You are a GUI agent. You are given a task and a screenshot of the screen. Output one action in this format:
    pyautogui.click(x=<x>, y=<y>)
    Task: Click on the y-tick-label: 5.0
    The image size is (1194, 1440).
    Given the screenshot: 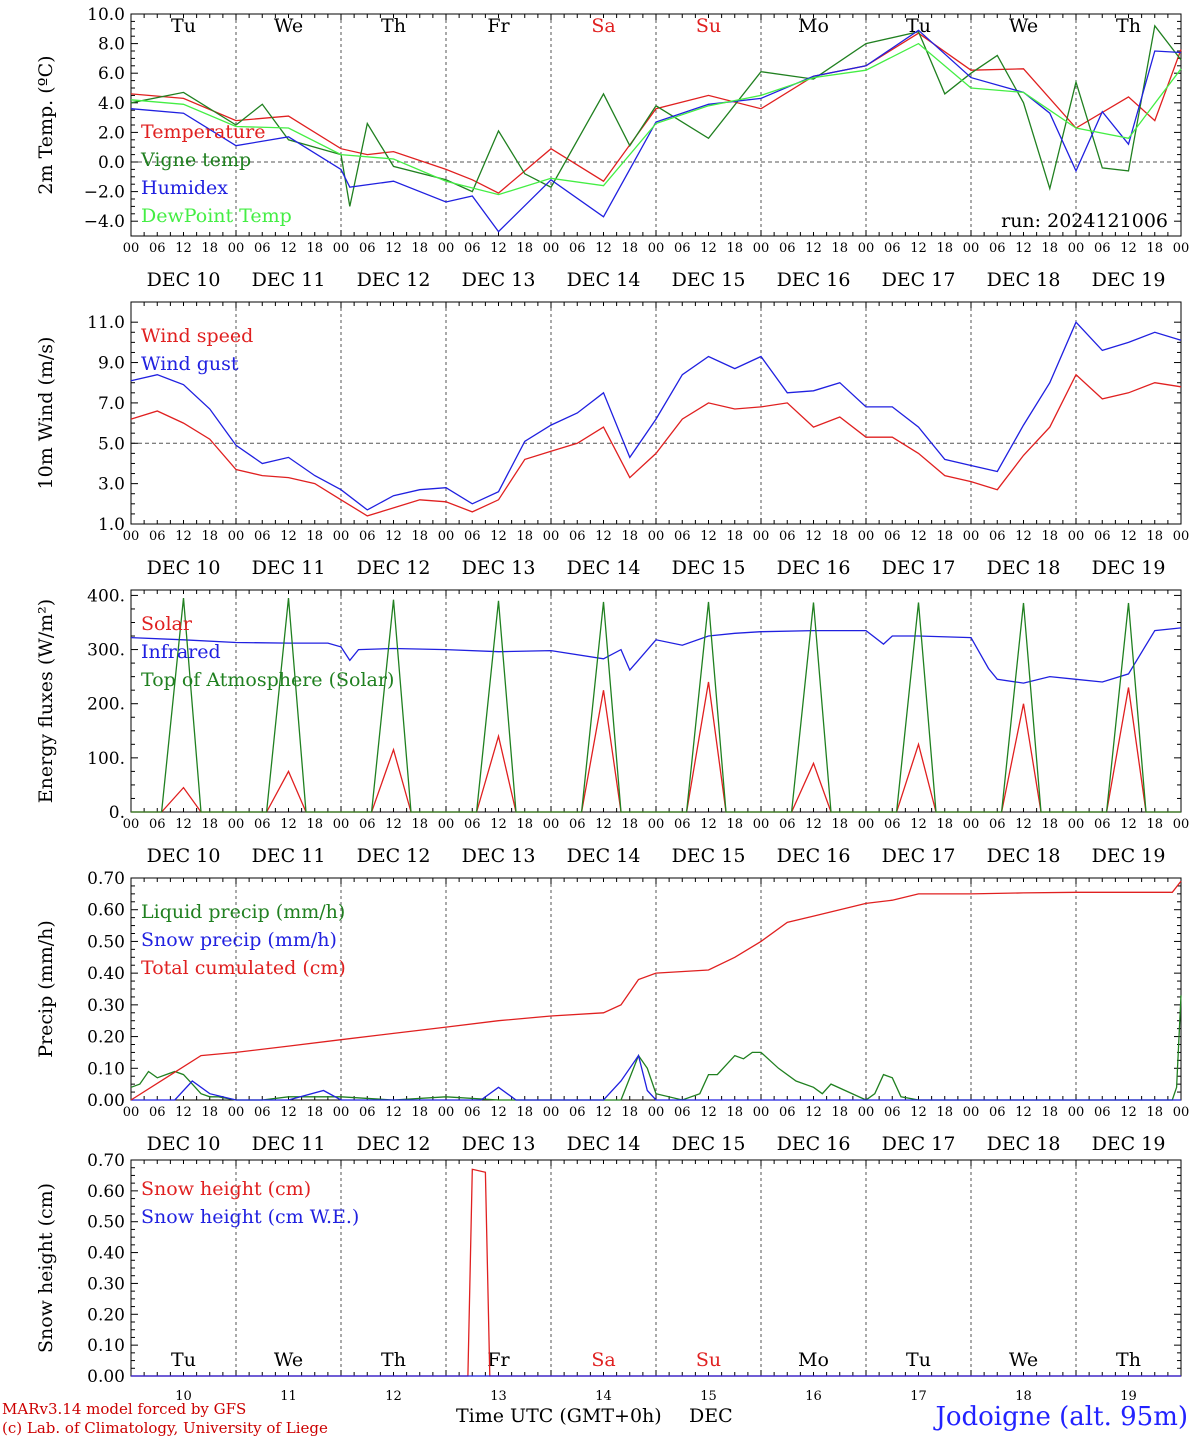 What is the action you would take?
    pyautogui.click(x=111, y=444)
    